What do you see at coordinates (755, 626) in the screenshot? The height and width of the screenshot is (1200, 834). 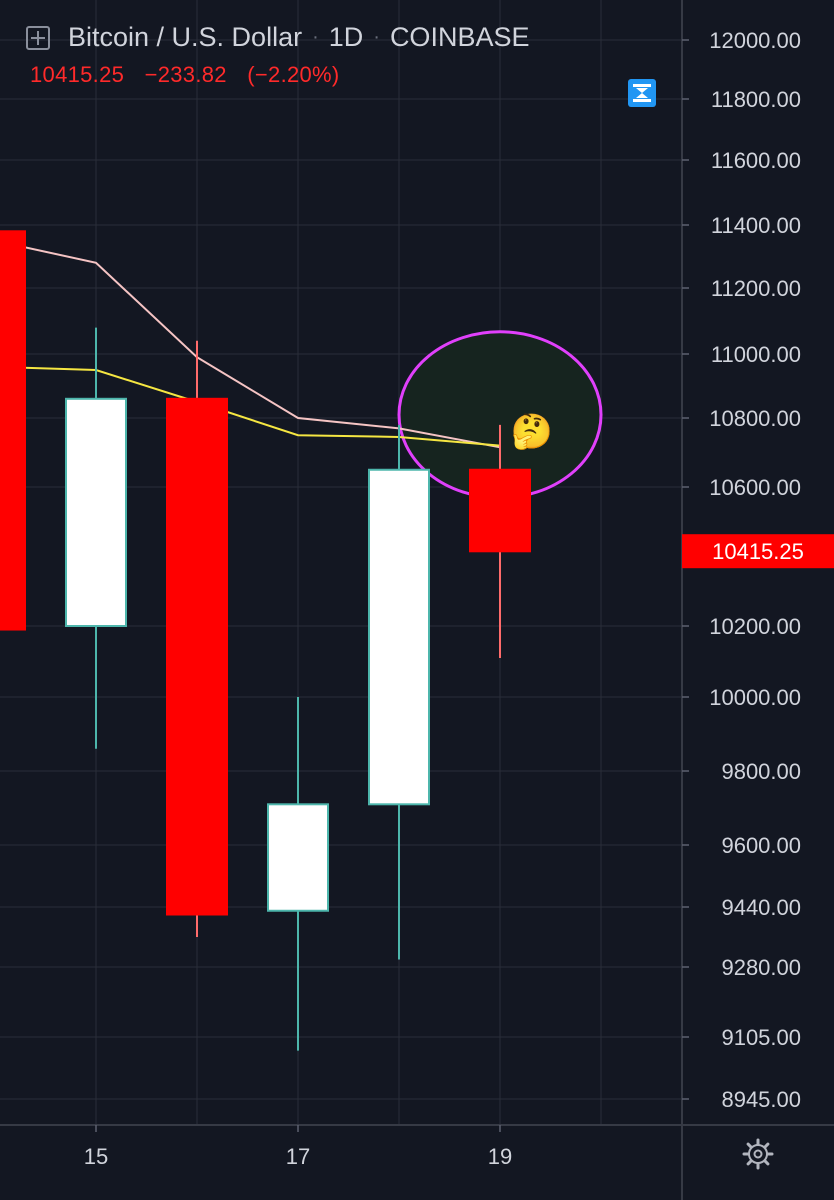 I see `price-axis-label: 10200.00` at bounding box center [755, 626].